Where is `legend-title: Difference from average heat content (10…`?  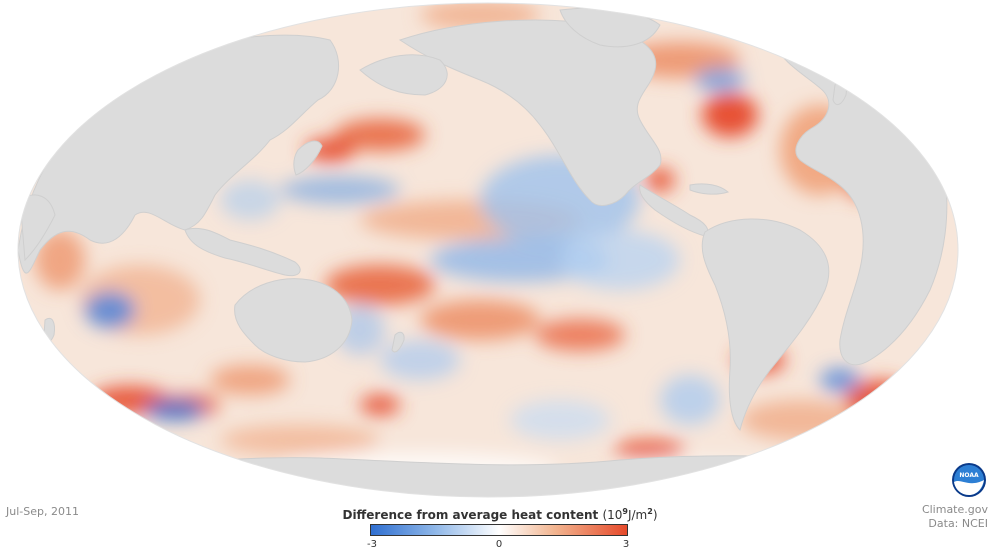 legend-title: Difference from average heat content (10… is located at coordinates (500, 514).